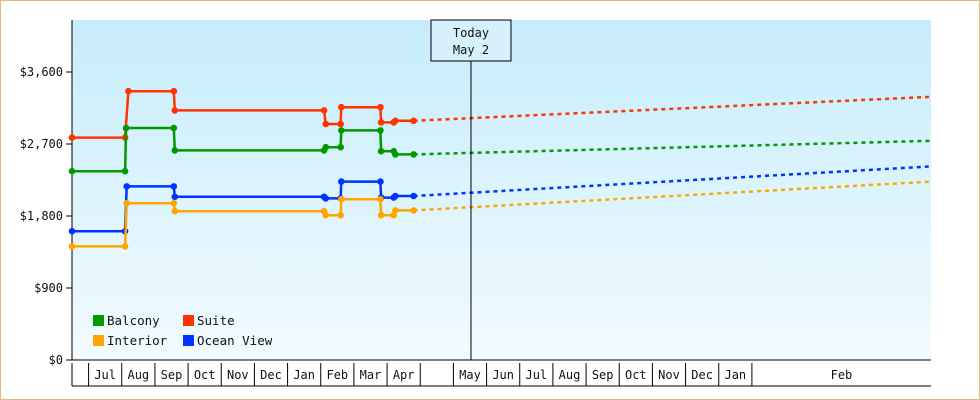 The image size is (980, 400). I want to click on series-projection-balcony, so click(672, 147).